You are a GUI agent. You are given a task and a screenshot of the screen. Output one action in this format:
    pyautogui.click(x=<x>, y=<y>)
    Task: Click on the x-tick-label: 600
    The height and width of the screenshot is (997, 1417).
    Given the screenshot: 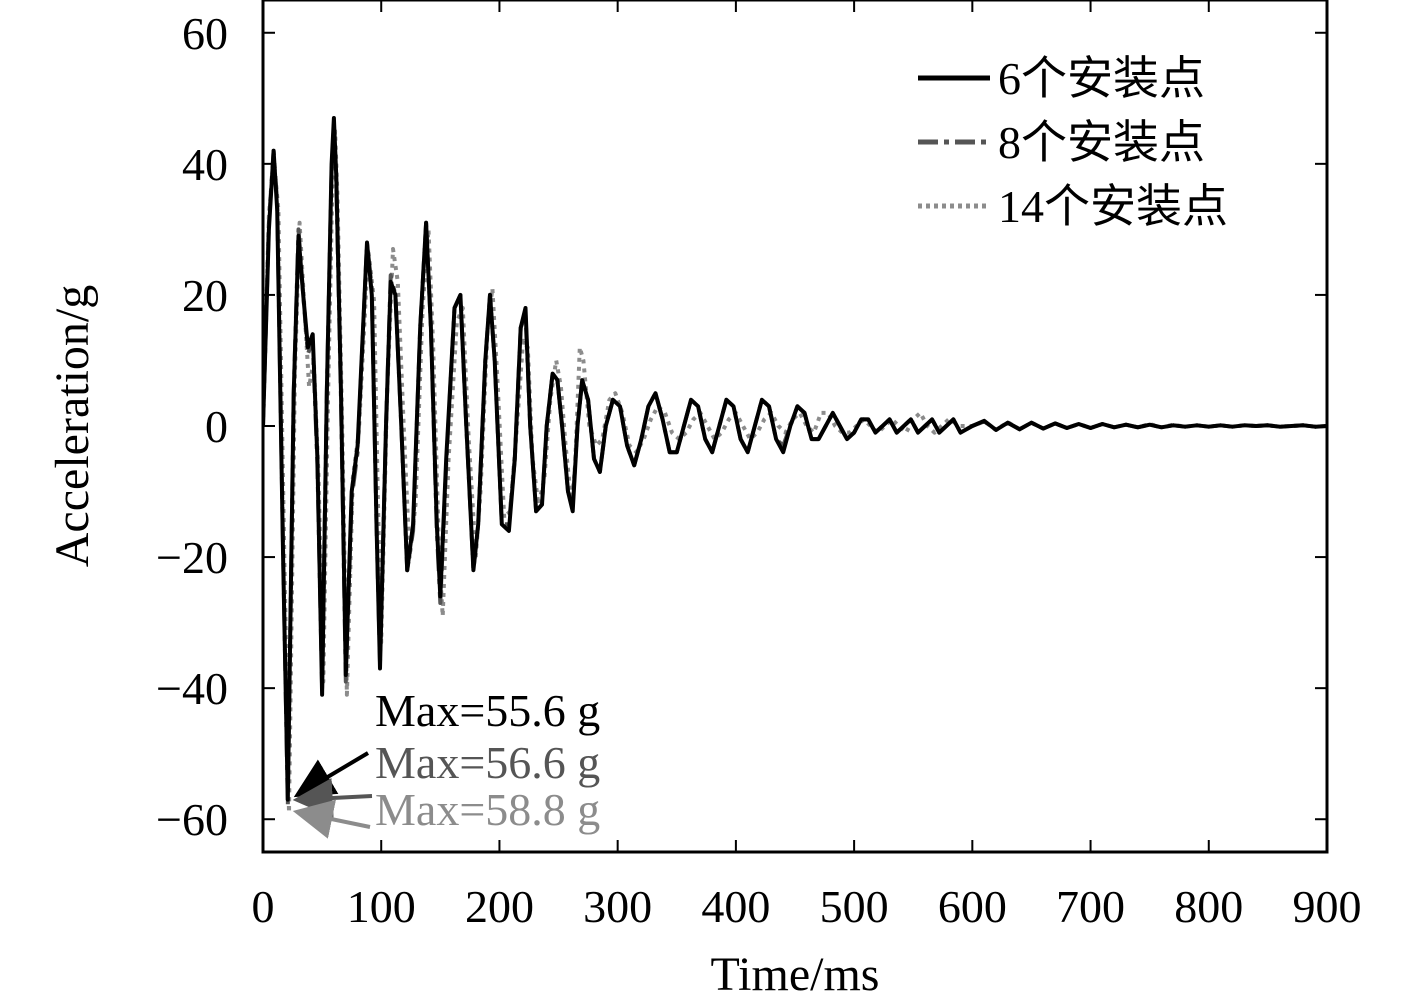 What is the action you would take?
    pyautogui.click(x=972, y=906)
    